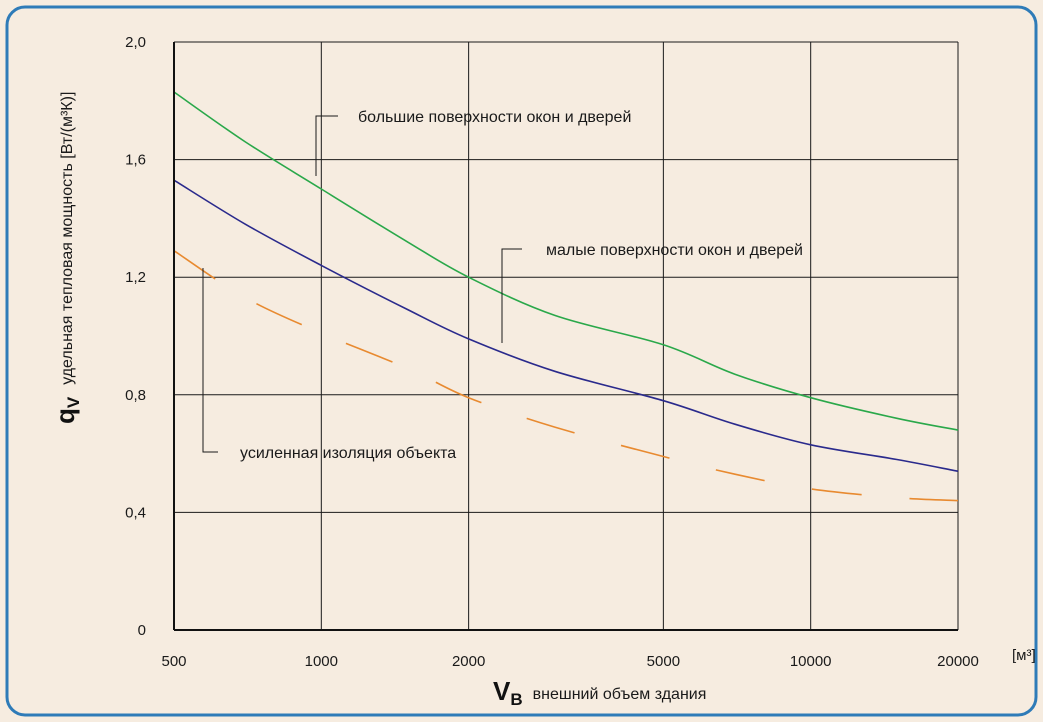 This screenshot has width=1043, height=722. Describe the element at coordinates (1024, 655) in the screenshot. I see `x-unit-label: [м³]` at that location.